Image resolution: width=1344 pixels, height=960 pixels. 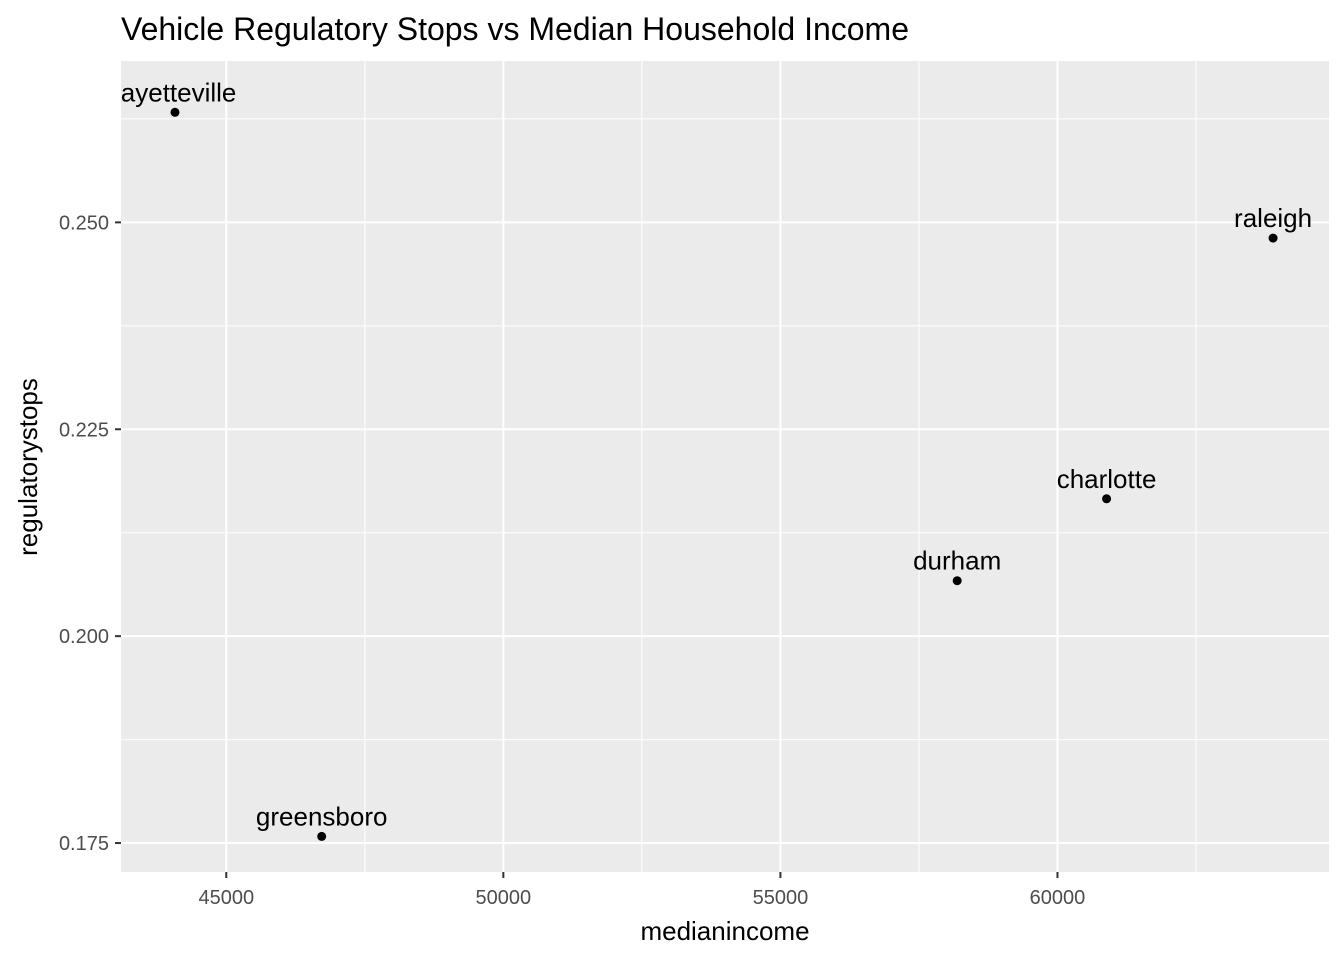 I want to click on x-tick-label: 60000, so click(x=1058, y=898).